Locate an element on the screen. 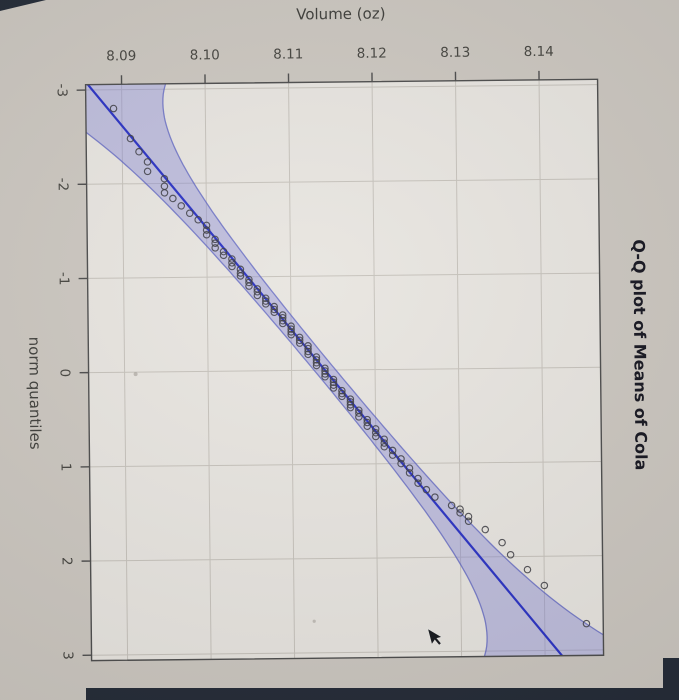 This screenshot has width=679, height=700. mouse-cursor-icon is located at coordinates (435, 636).